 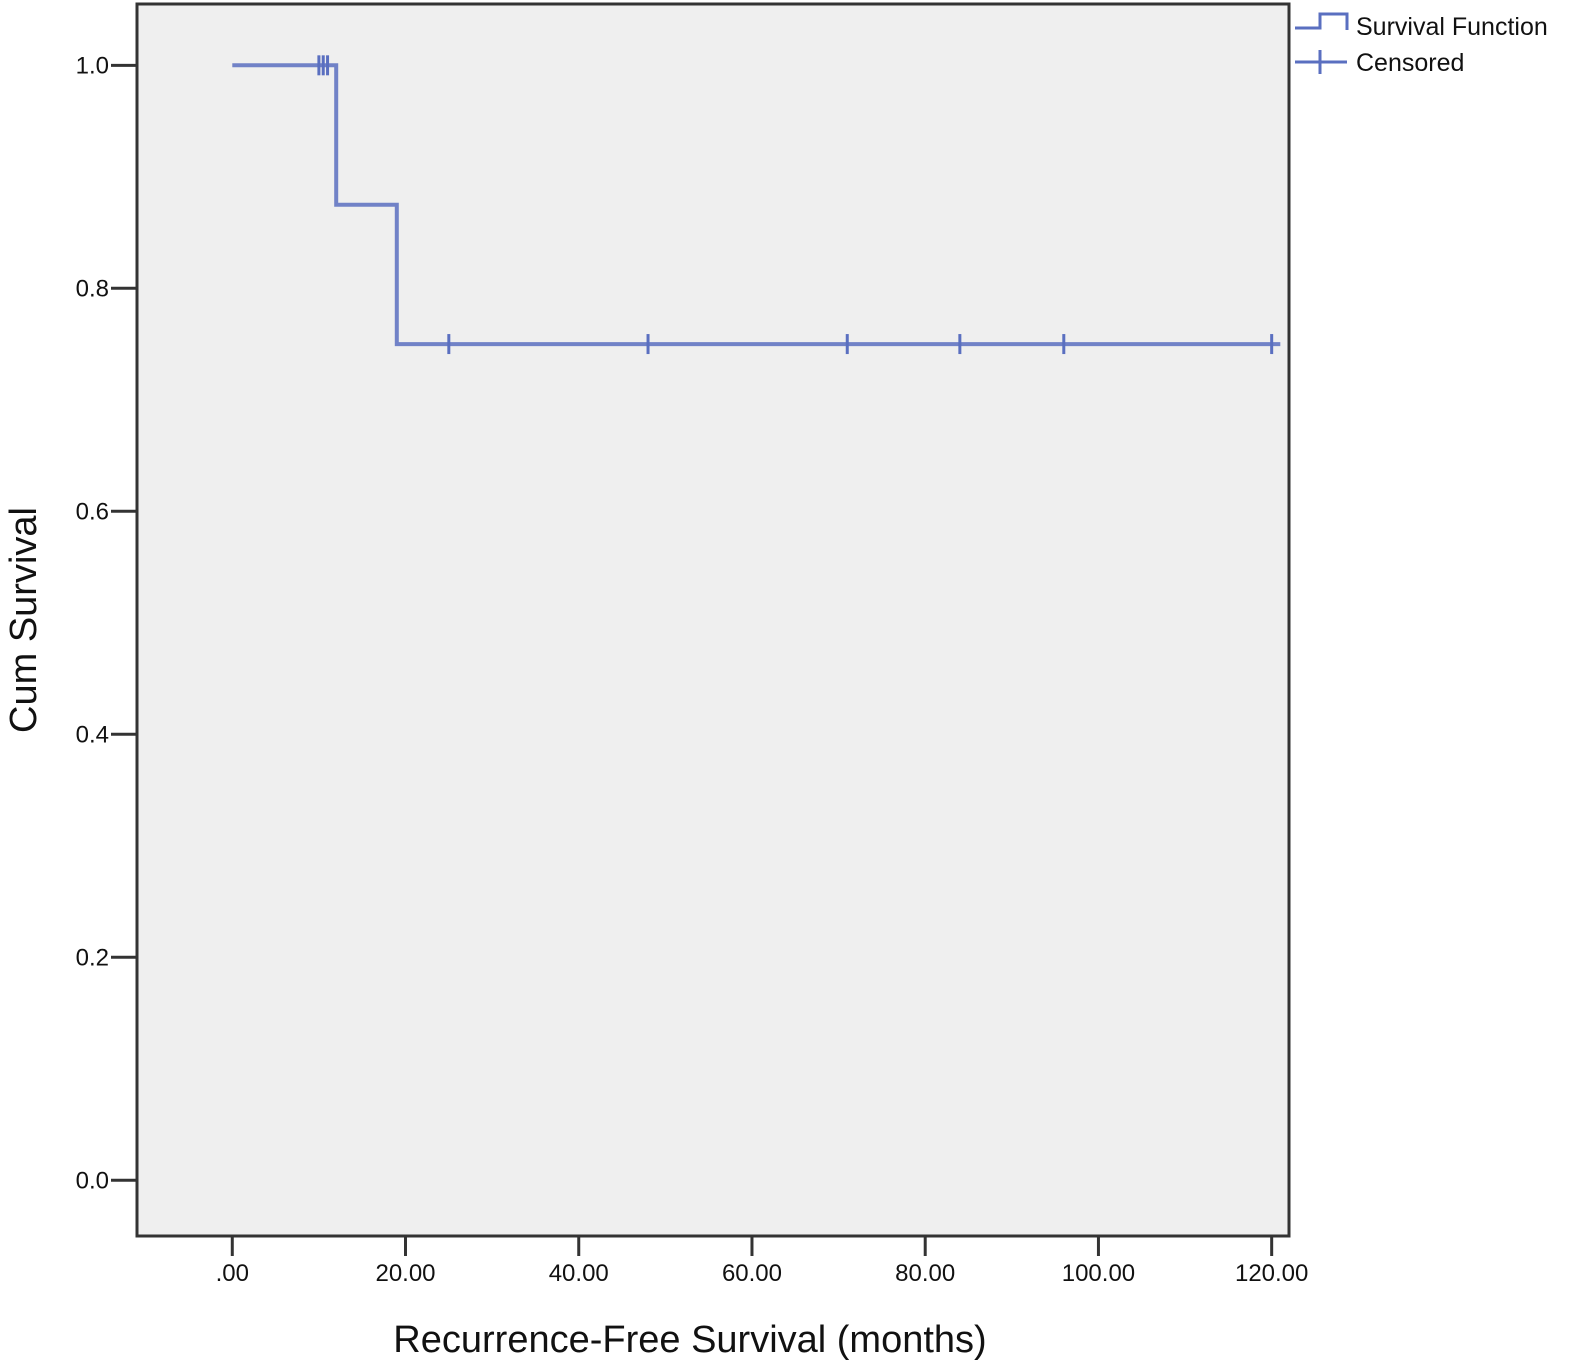 What do you see at coordinates (689, 1340) in the screenshot?
I see `x-axis-title: Recurrence-Free Survival (months)` at bounding box center [689, 1340].